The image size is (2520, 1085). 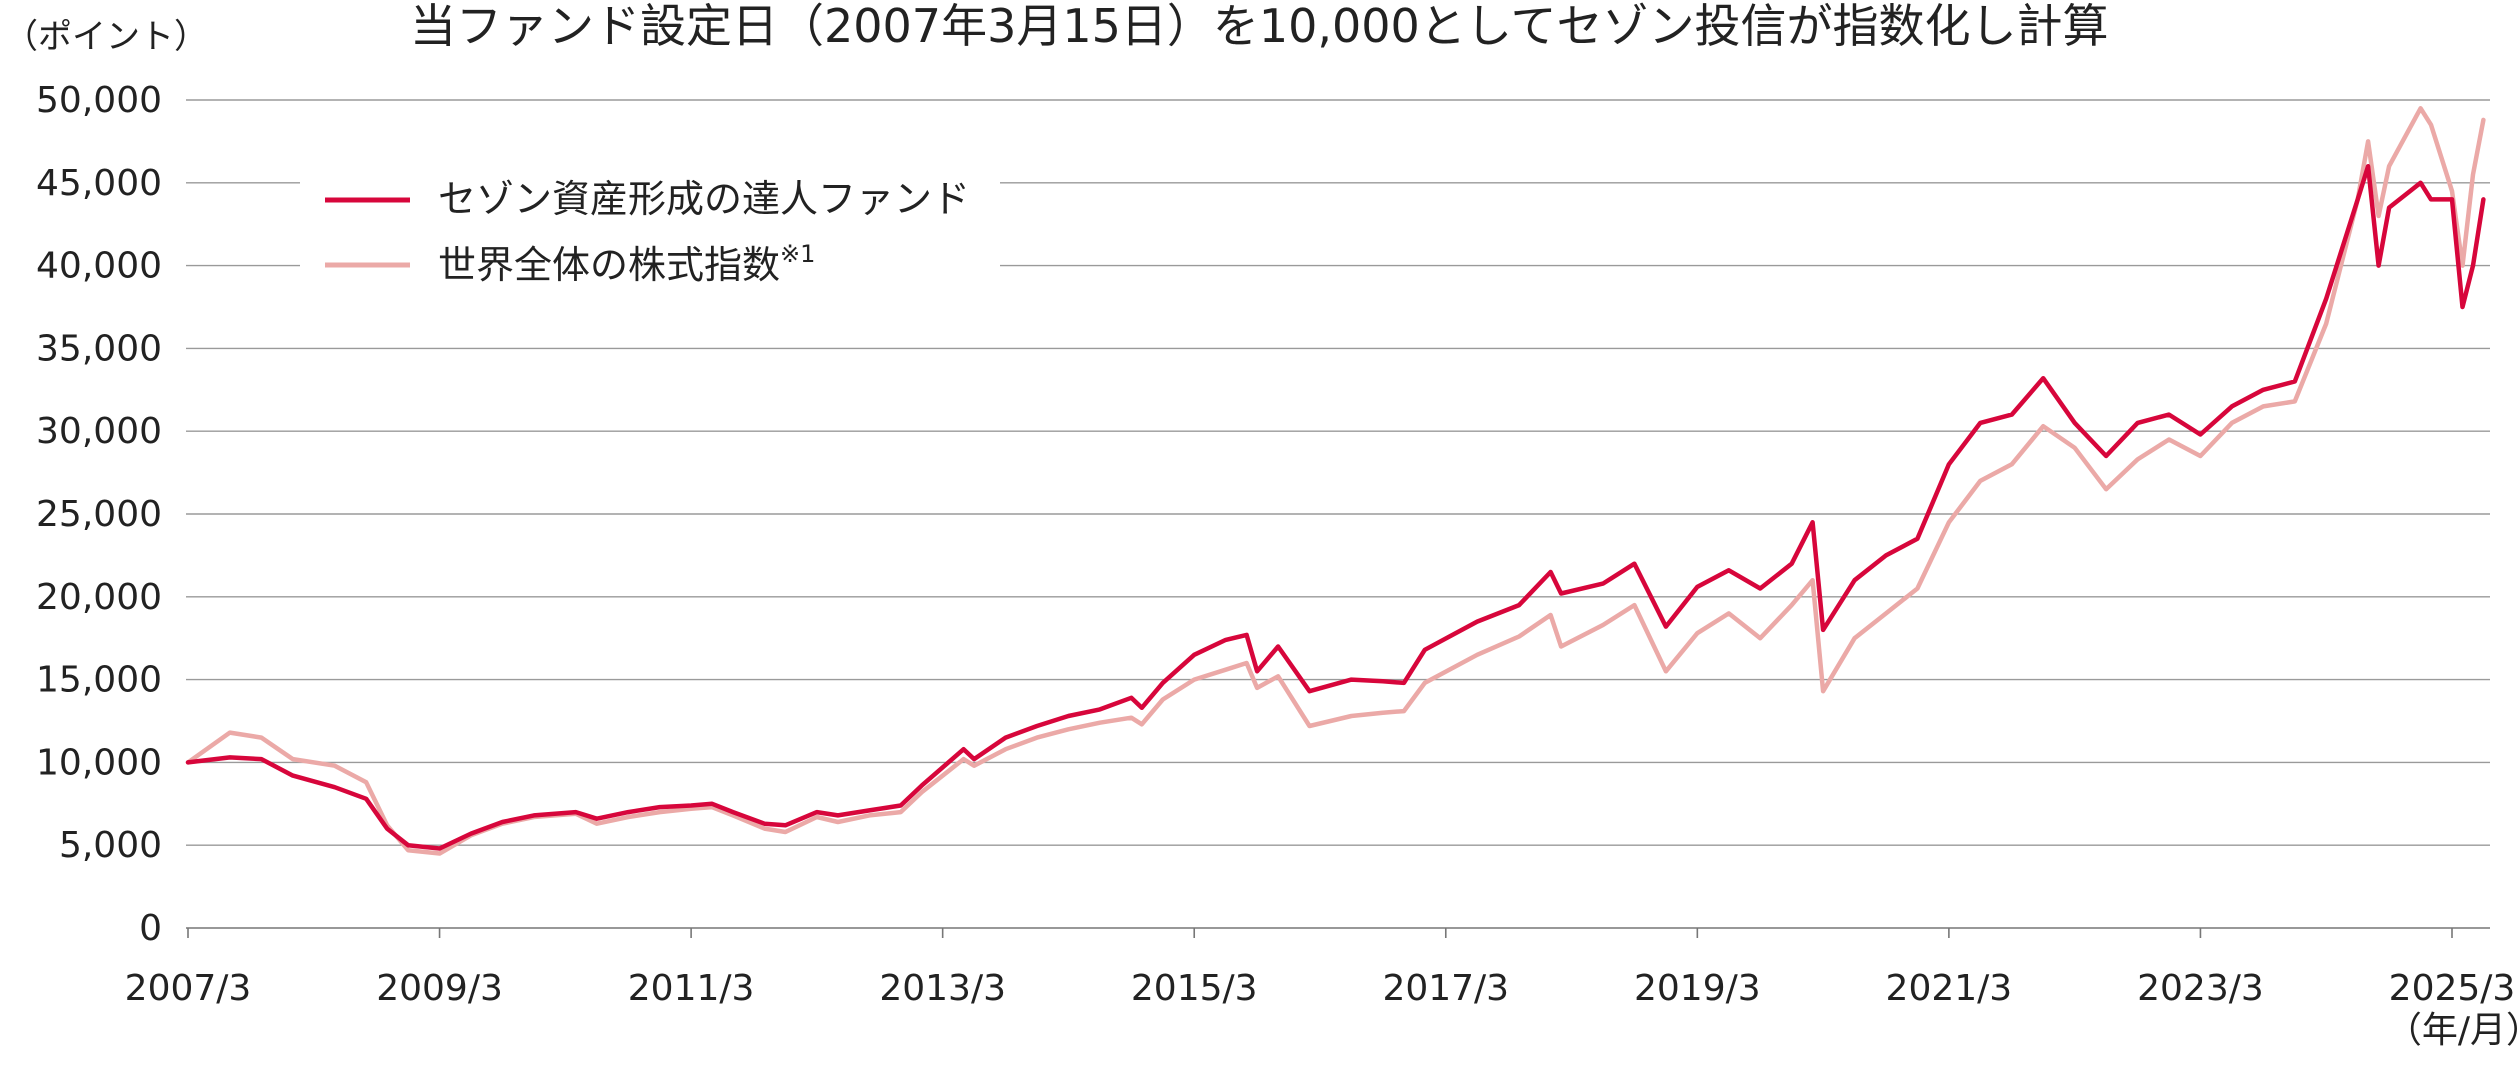 What do you see at coordinates (188, 988) in the screenshot?
I see `x-tick-label: 2007/3` at bounding box center [188, 988].